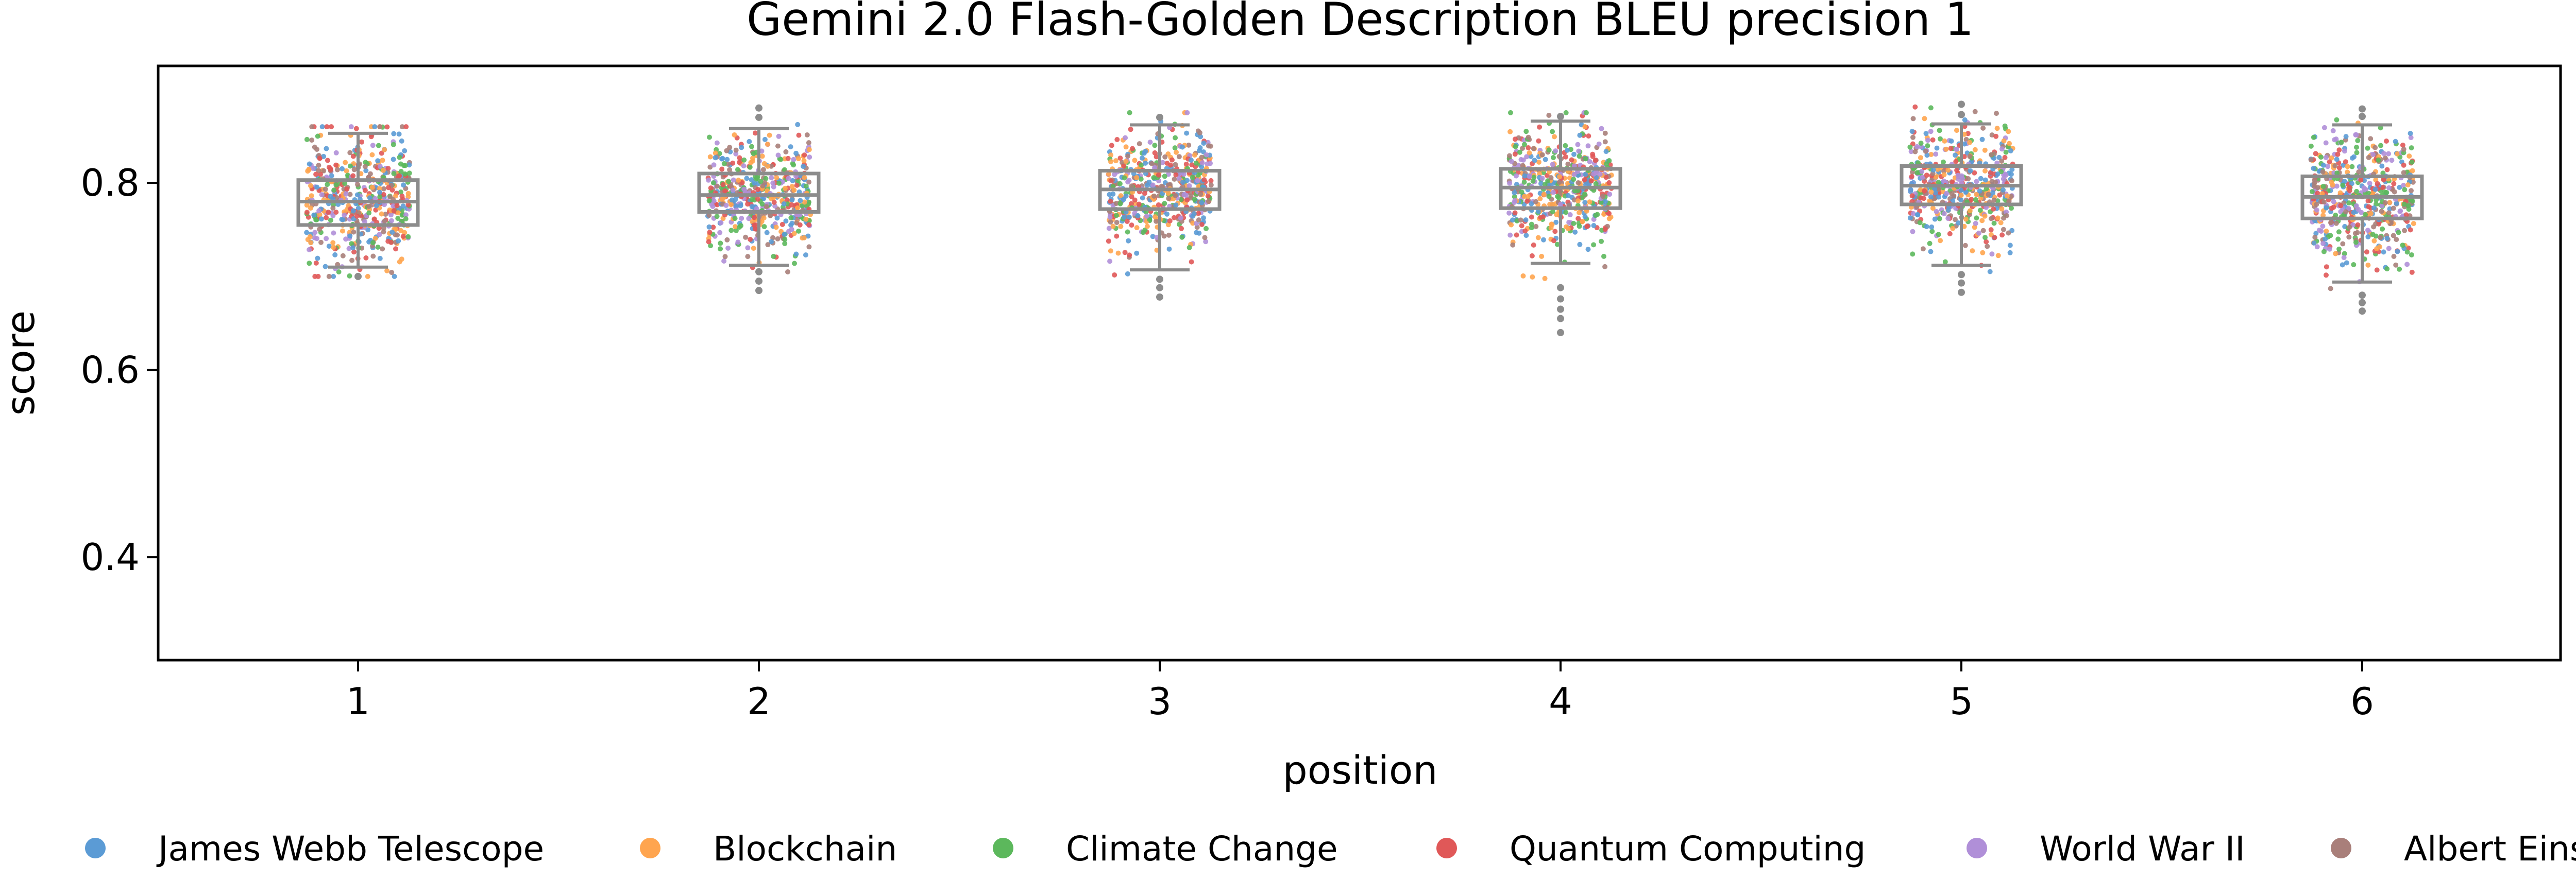 The image size is (2576, 880). Describe the element at coordinates (1961, 115) in the screenshot. I see `outlier-point` at that location.